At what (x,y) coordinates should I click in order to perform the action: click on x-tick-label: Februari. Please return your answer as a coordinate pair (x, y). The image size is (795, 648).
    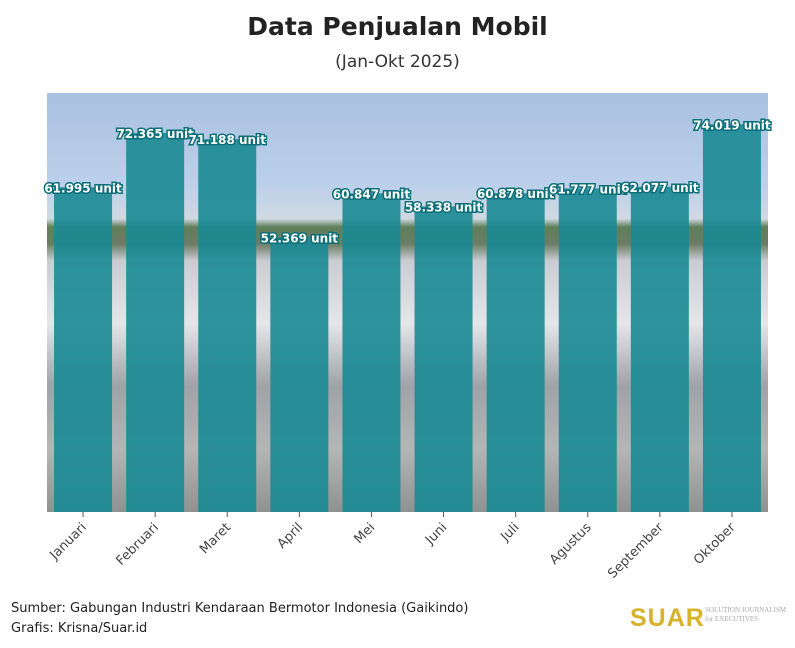
    Looking at the image, I should click on (138, 544).